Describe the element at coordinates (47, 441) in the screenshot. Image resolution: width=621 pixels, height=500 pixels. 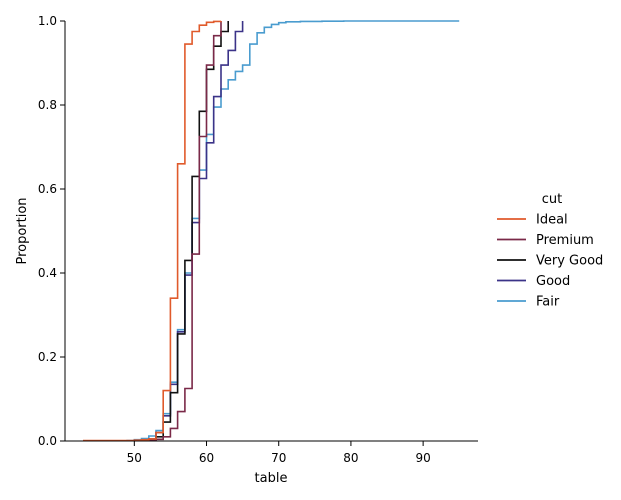
I see `y-tick-label: 0.0` at that location.